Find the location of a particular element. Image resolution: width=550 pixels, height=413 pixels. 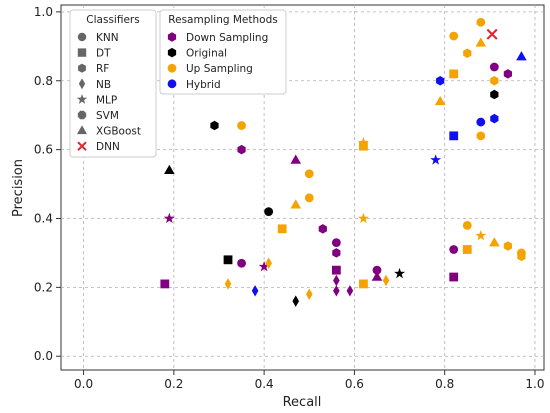

y-tick-label: 0.0 is located at coordinates (43, 356).